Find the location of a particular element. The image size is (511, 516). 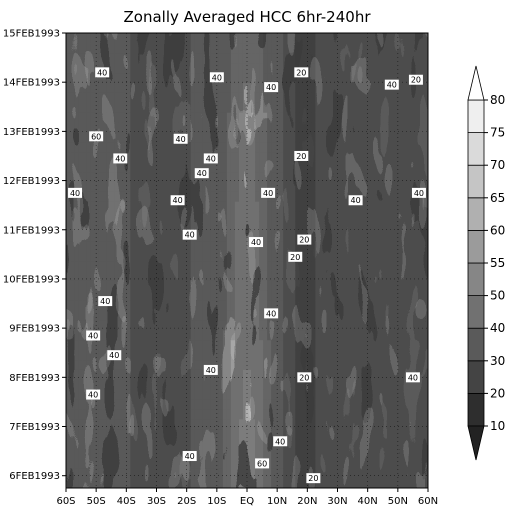

x-tick-label: 20S is located at coordinates (186, 501).